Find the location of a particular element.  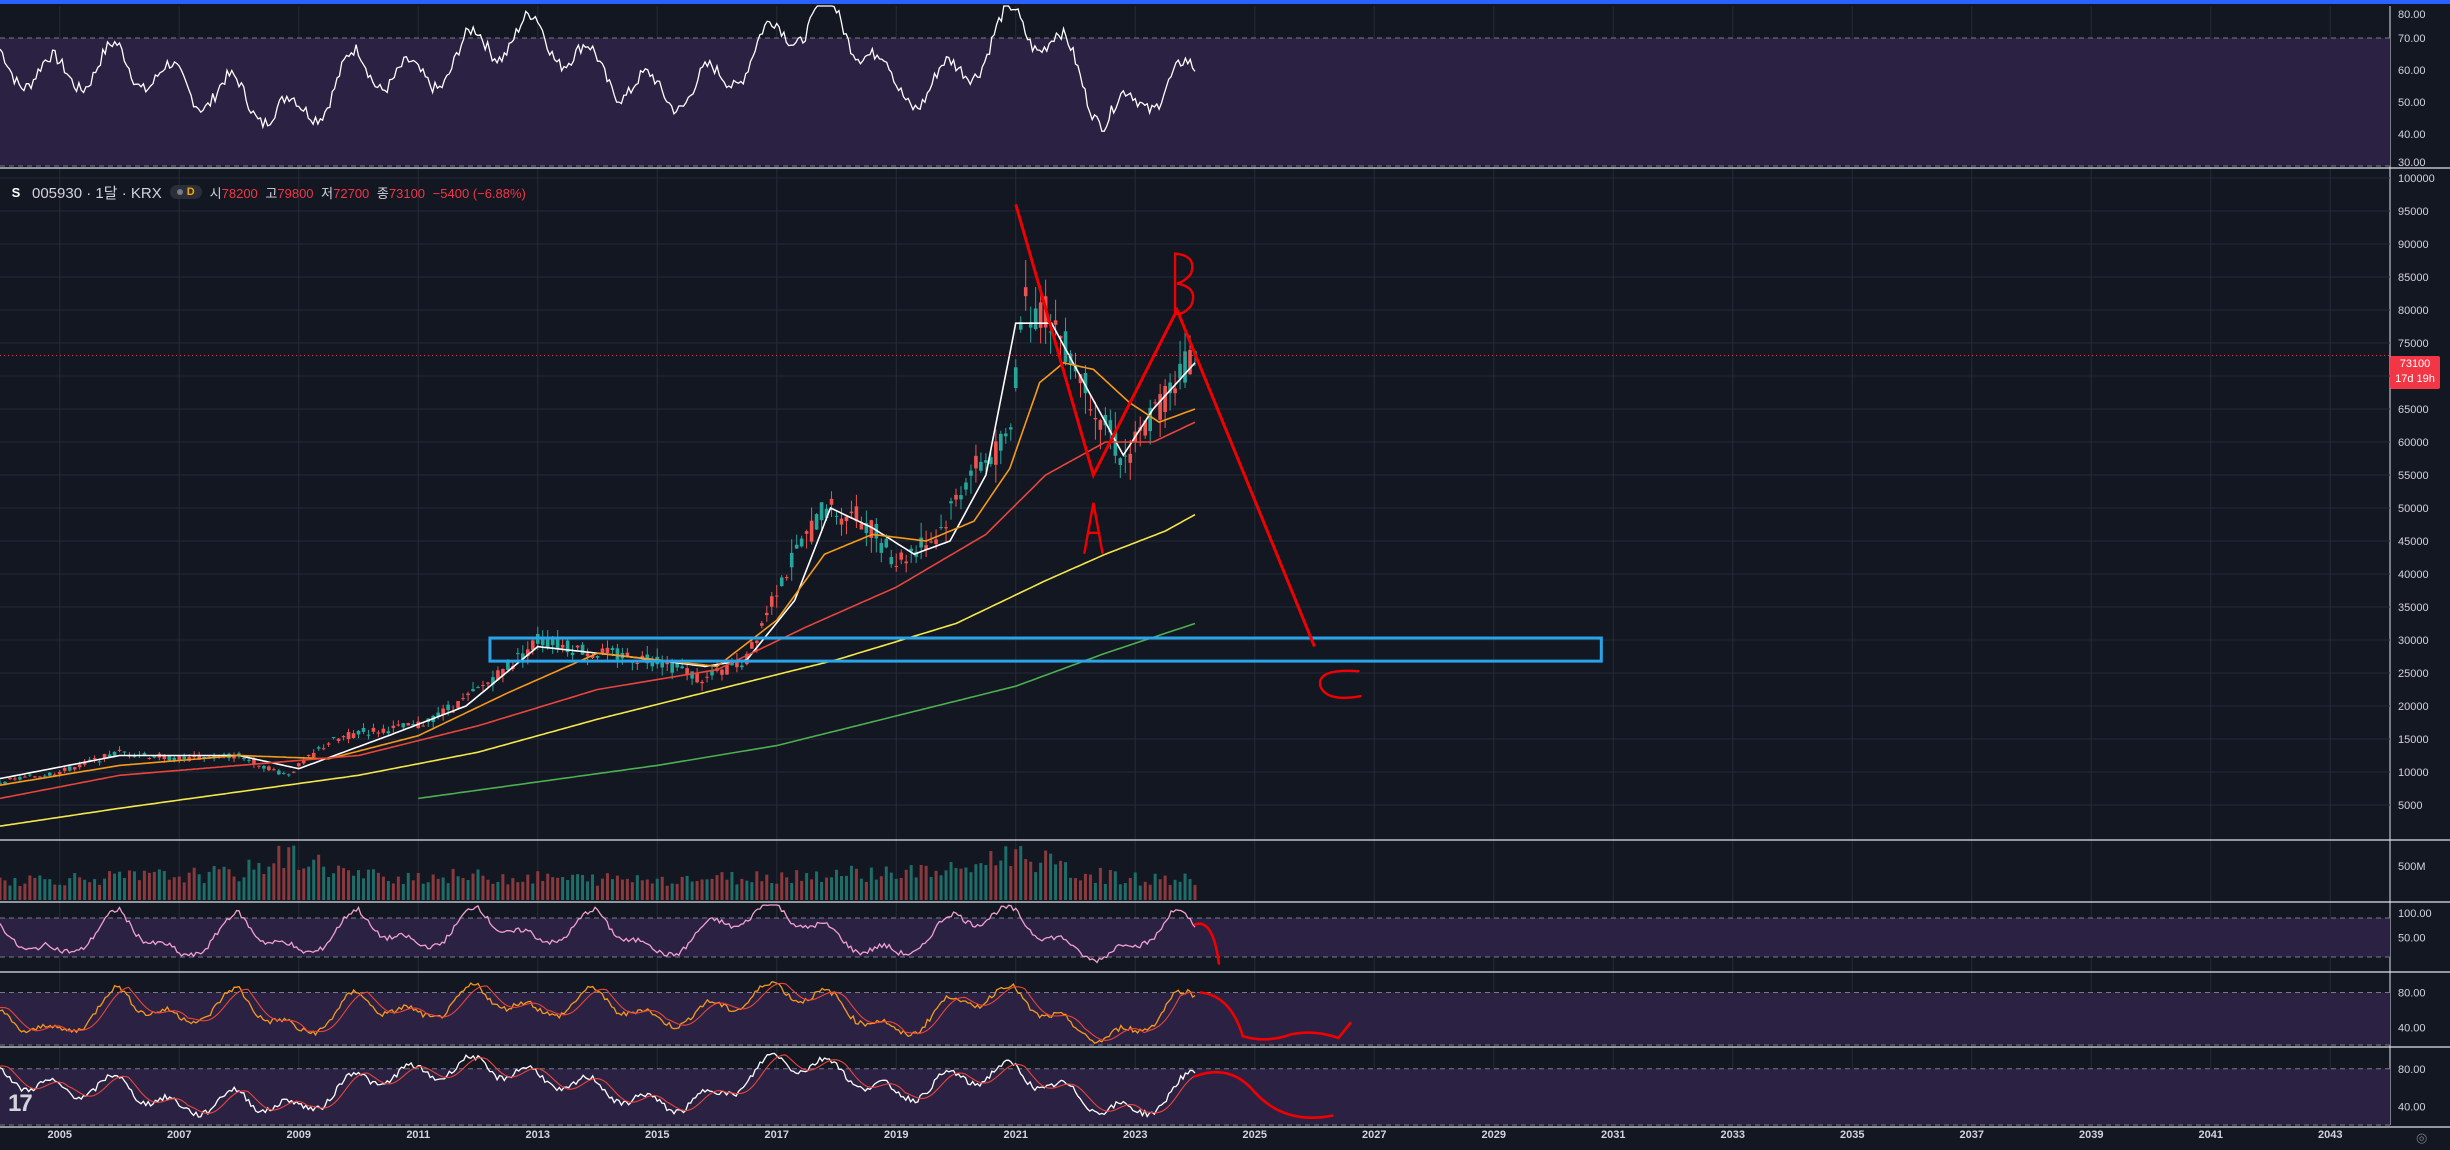

close-label: 종 is located at coordinates (382, 193).